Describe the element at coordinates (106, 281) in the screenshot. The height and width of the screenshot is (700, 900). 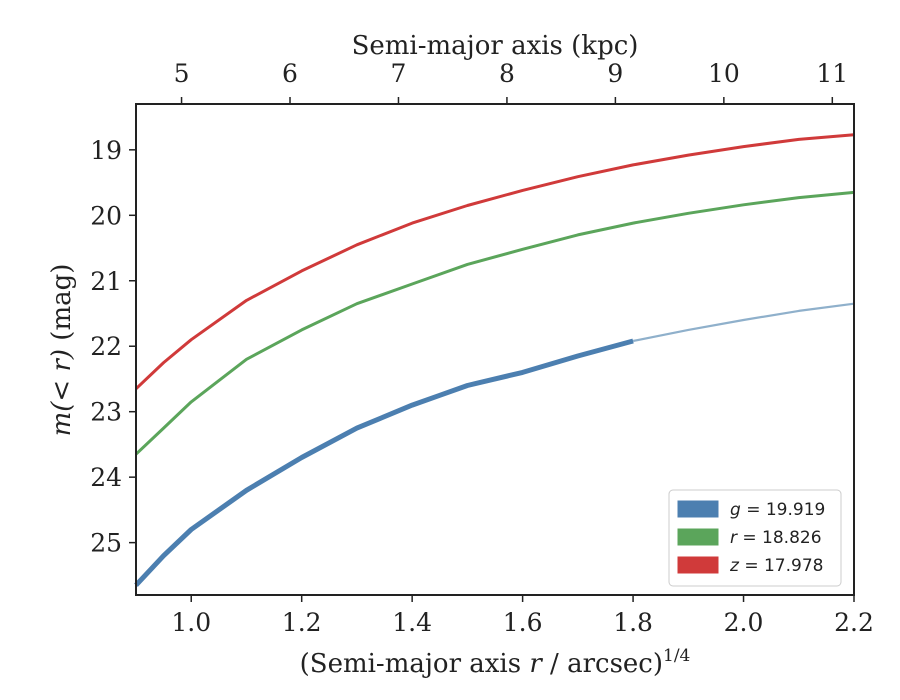
I see `y-tick-label: 21` at that location.